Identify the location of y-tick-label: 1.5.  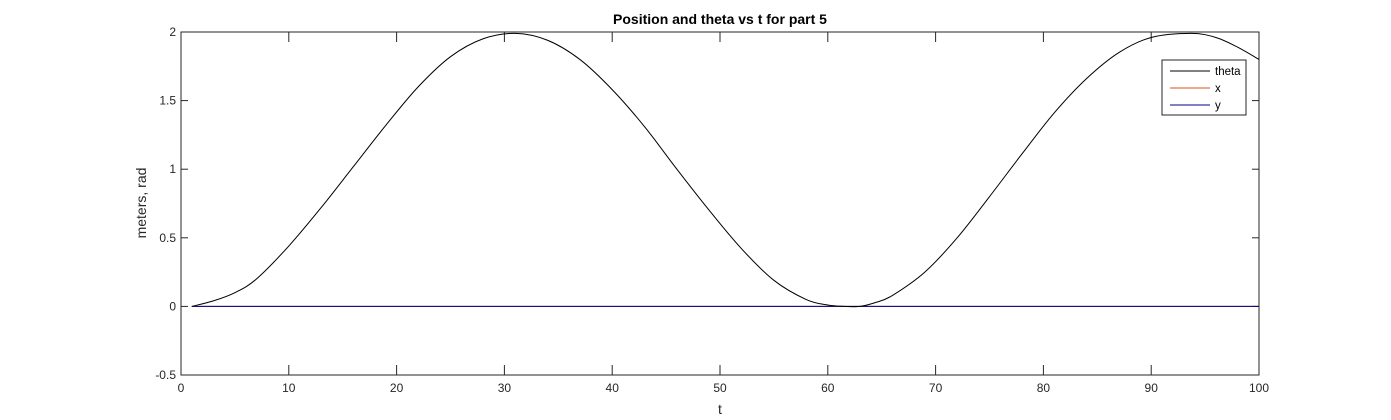
(167, 101).